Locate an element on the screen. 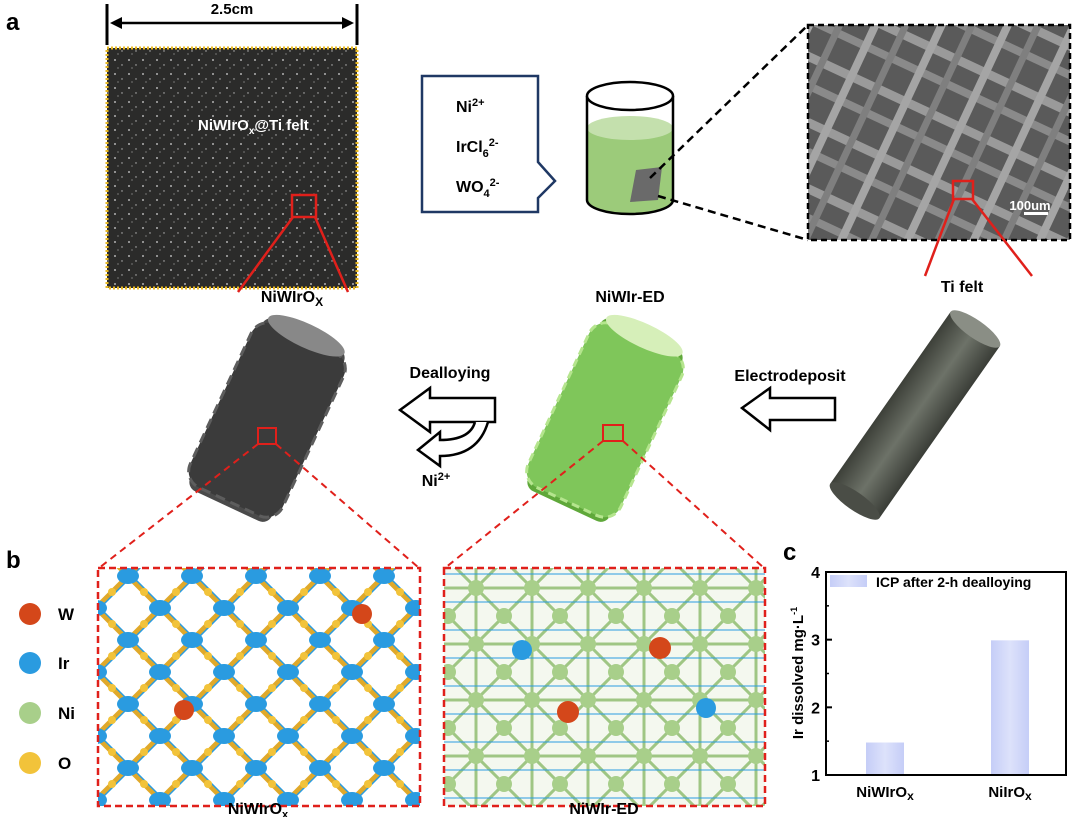  svg-text: O is located at coordinates (64, 763).